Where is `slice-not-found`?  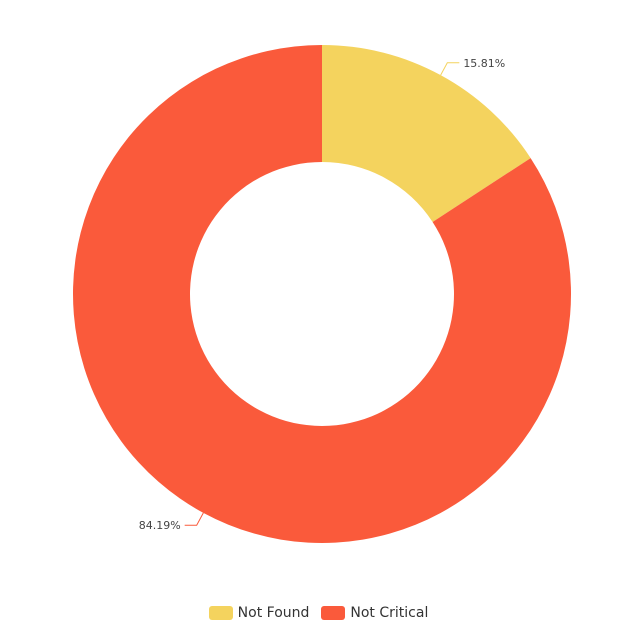
slice-not-found is located at coordinates (426, 133).